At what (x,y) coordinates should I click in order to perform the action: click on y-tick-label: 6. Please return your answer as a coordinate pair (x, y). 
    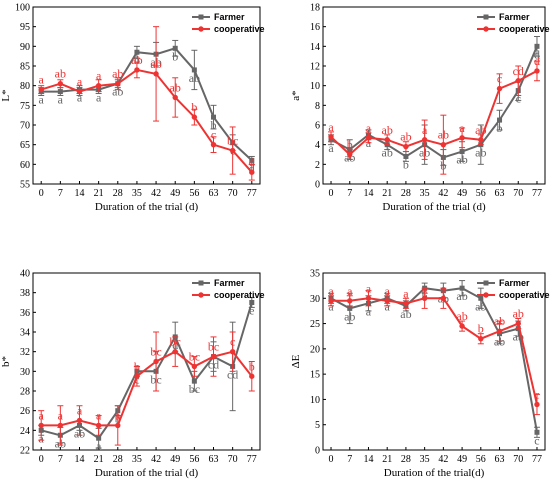
    Looking at the image, I should click on (317, 126).